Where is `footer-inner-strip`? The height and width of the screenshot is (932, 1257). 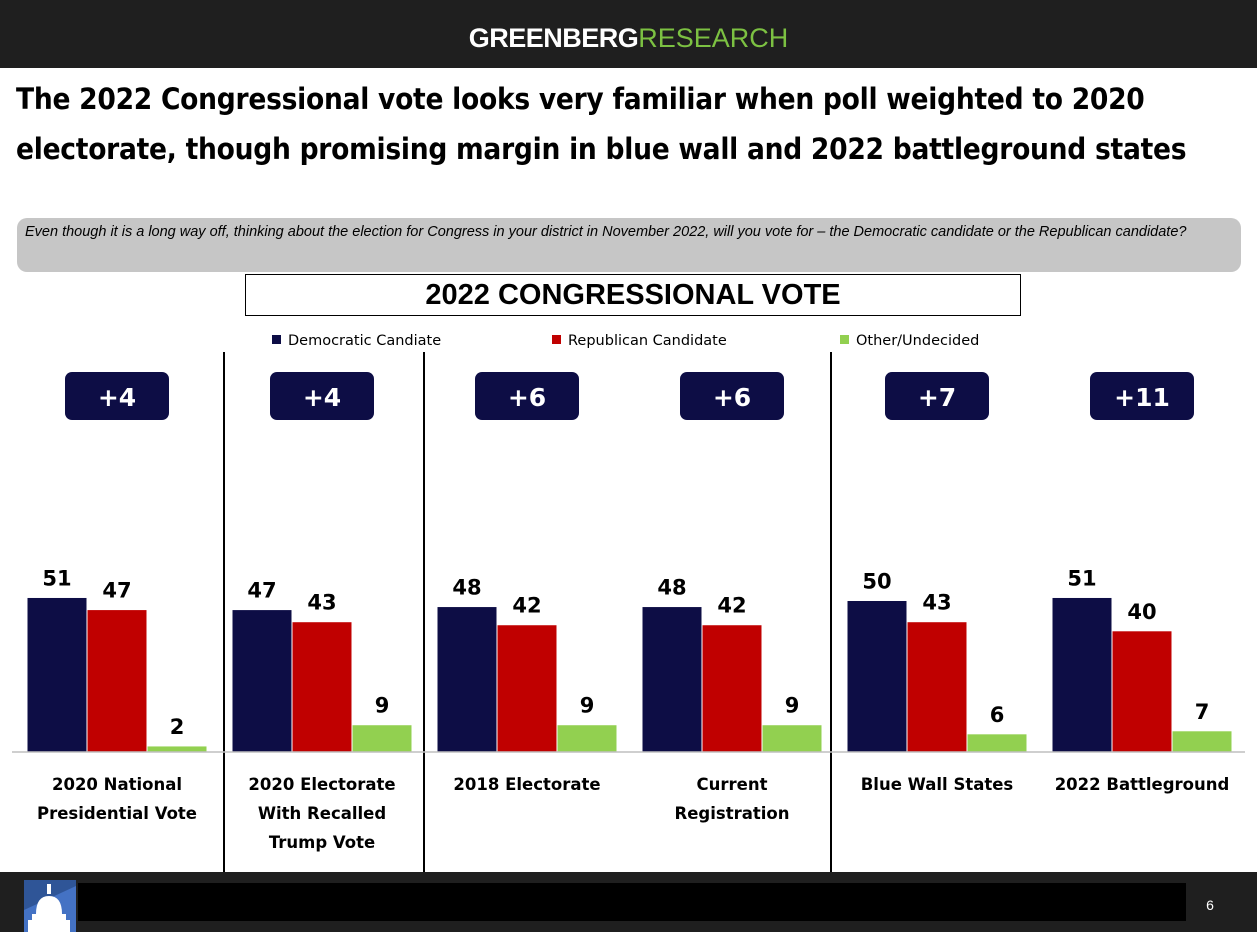 footer-inner-strip is located at coordinates (632, 902).